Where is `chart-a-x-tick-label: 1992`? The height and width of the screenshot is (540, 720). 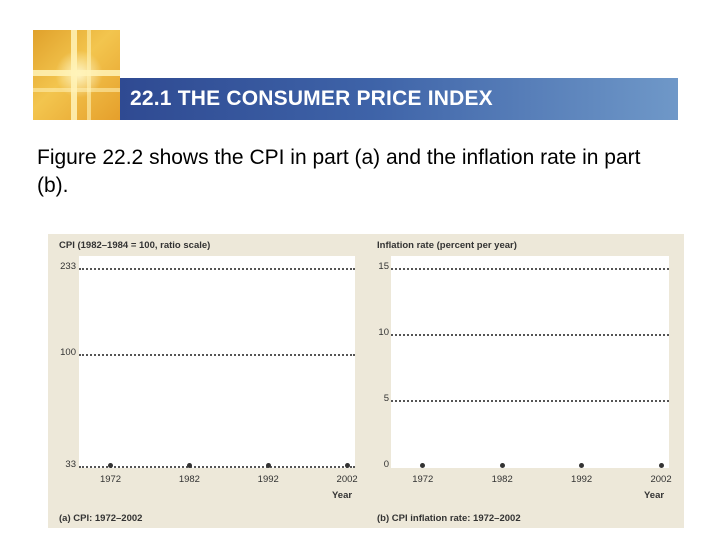
chart-a-x-tick-label: 1992 is located at coordinates (268, 479).